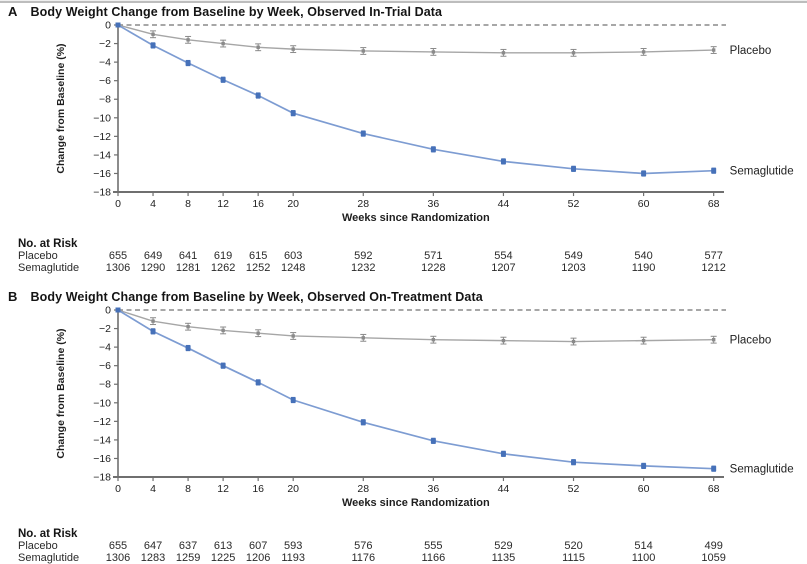 This screenshot has height=564, width=807. I want to click on risk-value: 1228, so click(433, 268).